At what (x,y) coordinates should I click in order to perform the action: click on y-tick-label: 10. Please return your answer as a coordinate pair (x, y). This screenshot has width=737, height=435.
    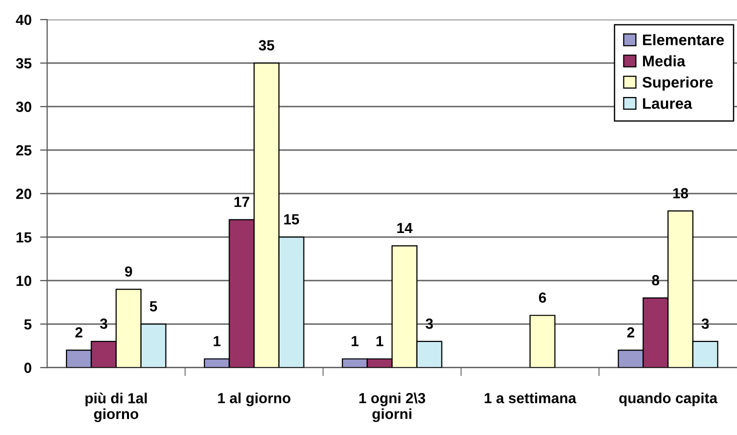
    Looking at the image, I should click on (24, 281).